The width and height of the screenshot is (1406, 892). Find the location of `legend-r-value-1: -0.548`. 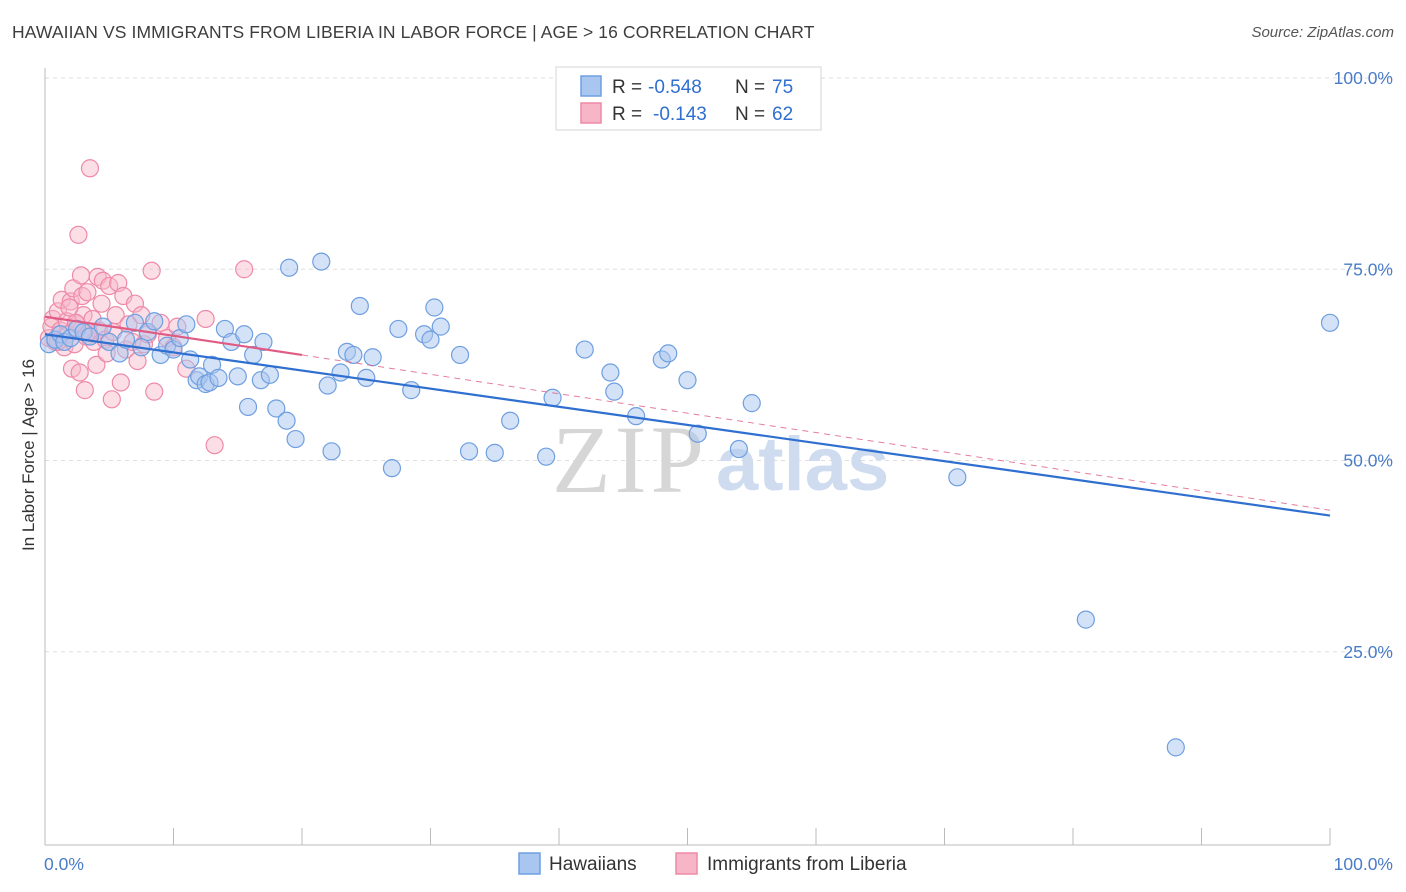

legend-r-value-1: -0.548 is located at coordinates (675, 87).